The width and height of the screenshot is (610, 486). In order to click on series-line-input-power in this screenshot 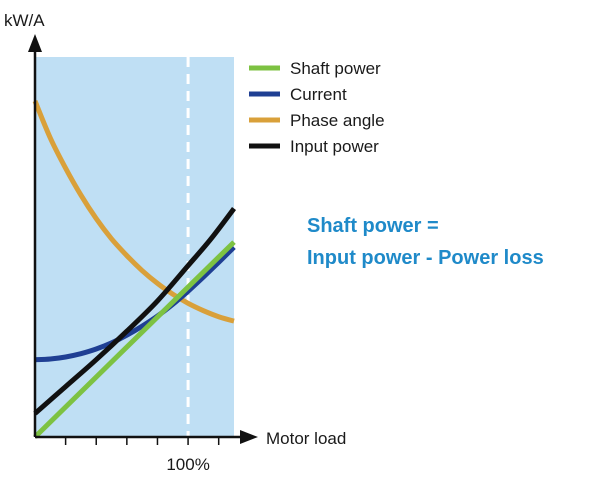, I will do `click(135, 311)`.